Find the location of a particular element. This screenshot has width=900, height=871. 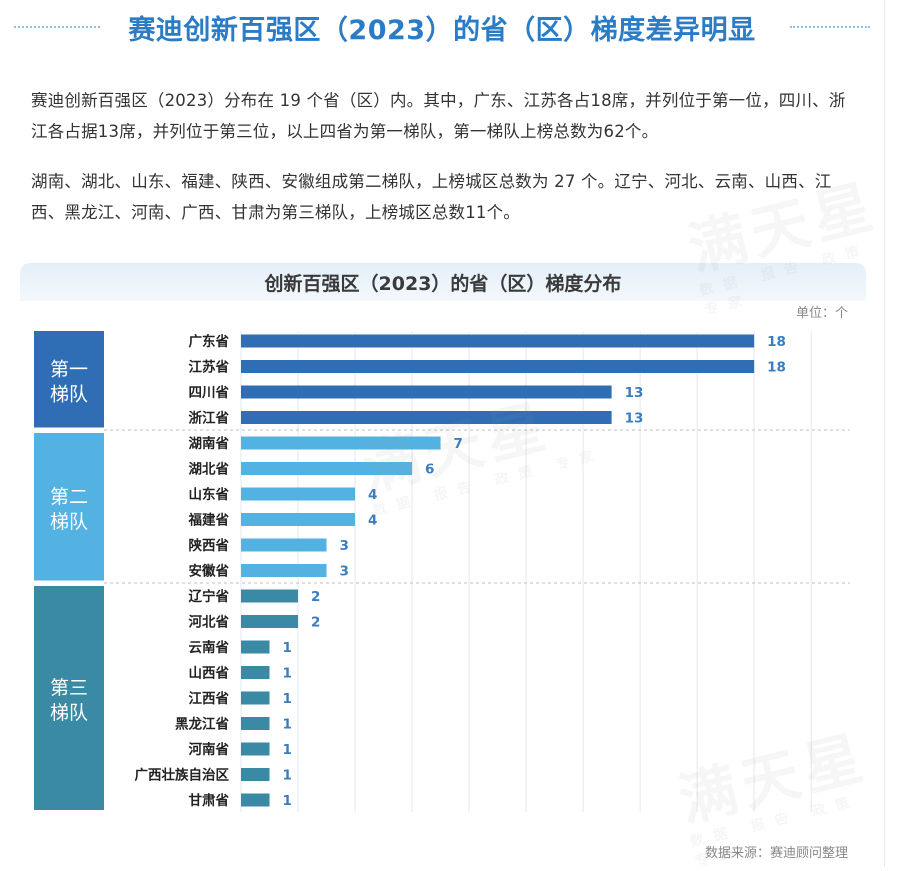

title-rule-left is located at coordinates (57, 27).